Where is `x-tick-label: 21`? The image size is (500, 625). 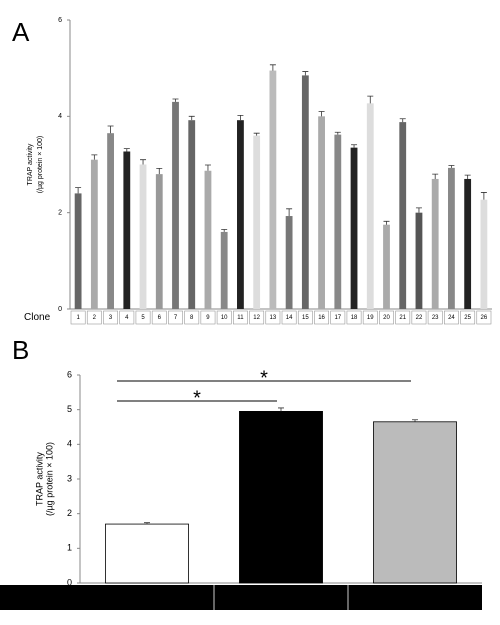 x-tick-label: 21 is located at coordinates (402, 318).